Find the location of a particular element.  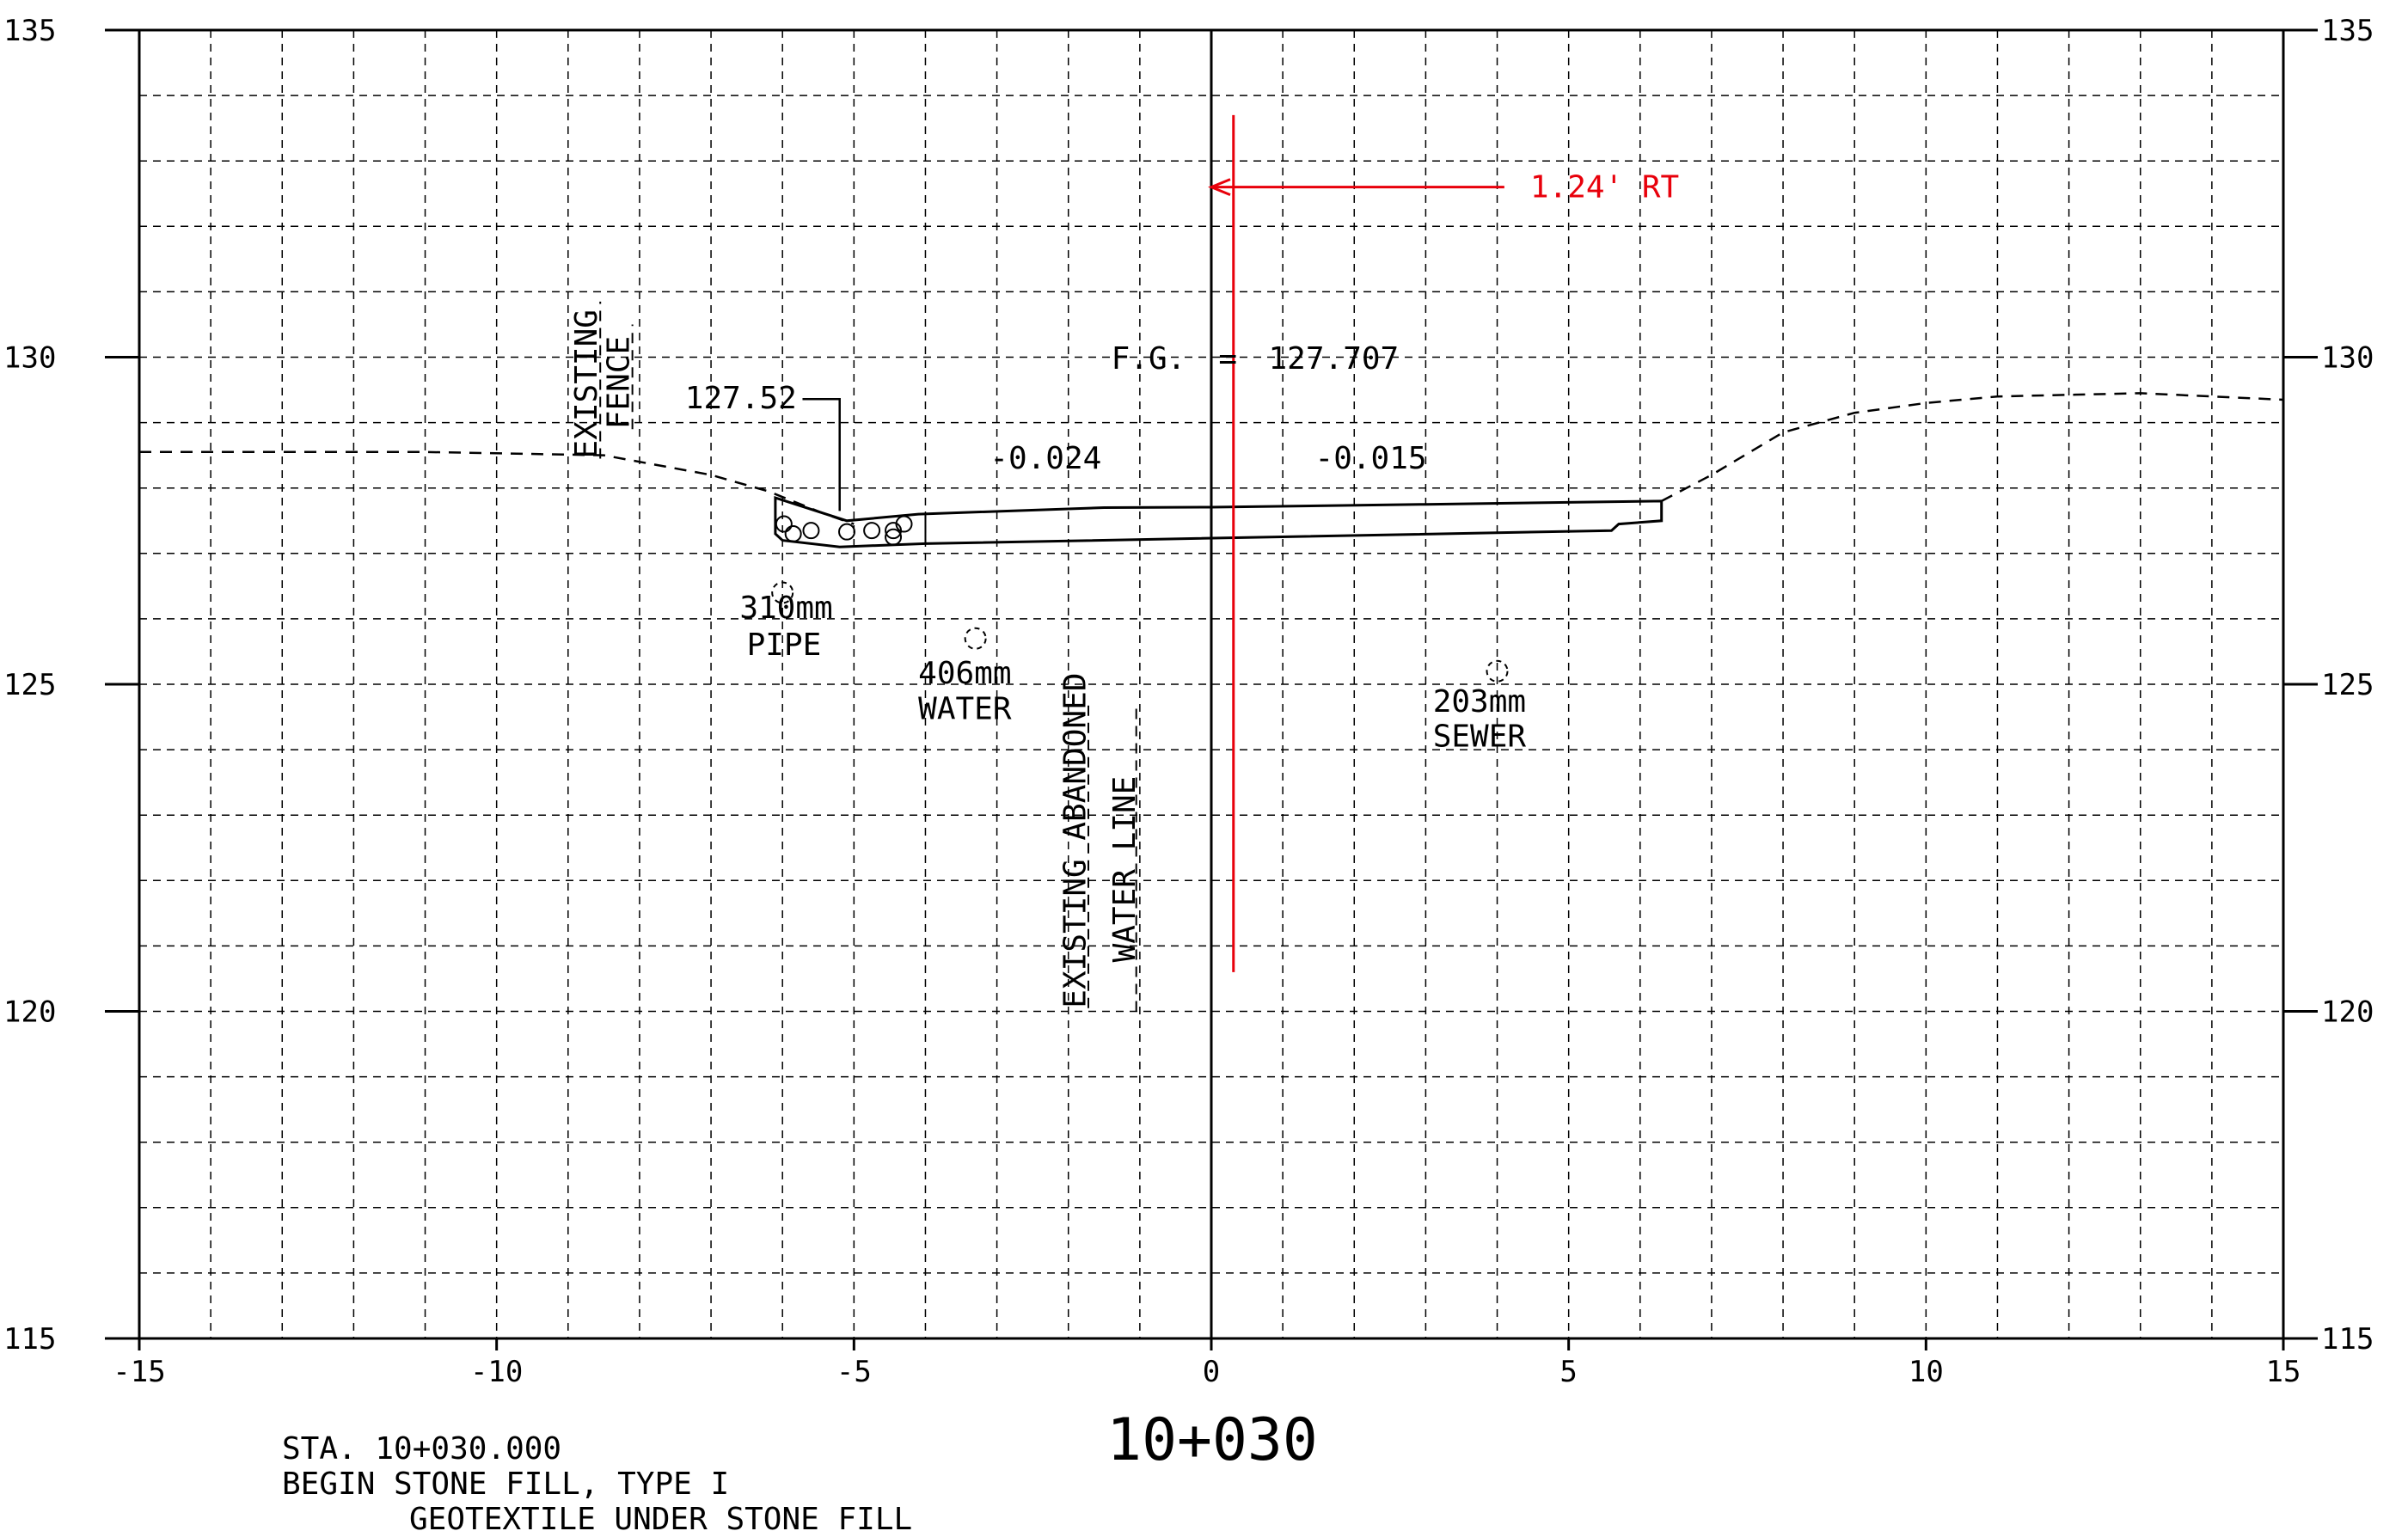

slope-left-label: -0.024 is located at coordinates (1046, 458).